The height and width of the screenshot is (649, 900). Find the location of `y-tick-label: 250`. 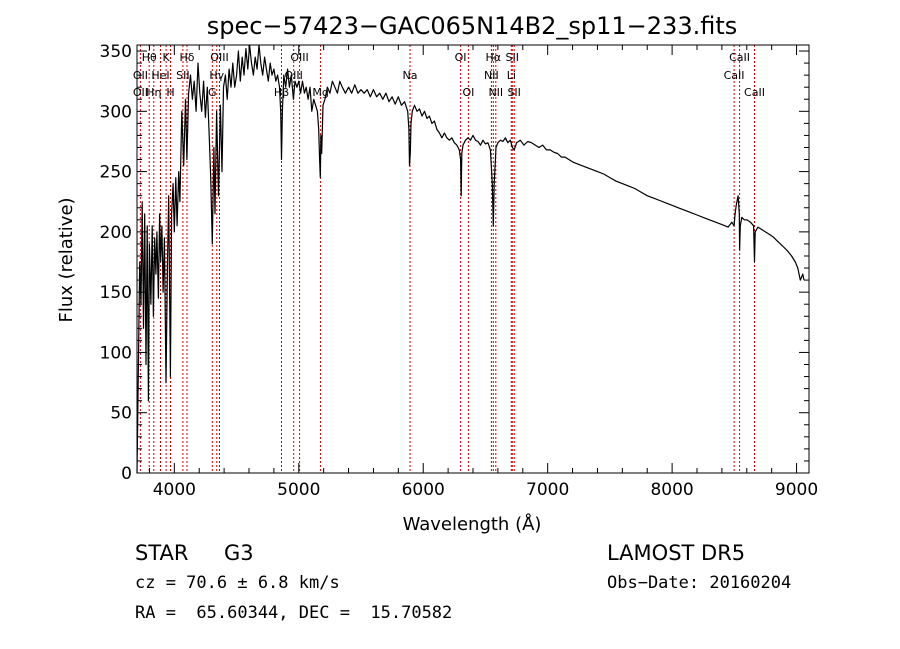

y-tick-label: 250 is located at coordinates (116, 173).